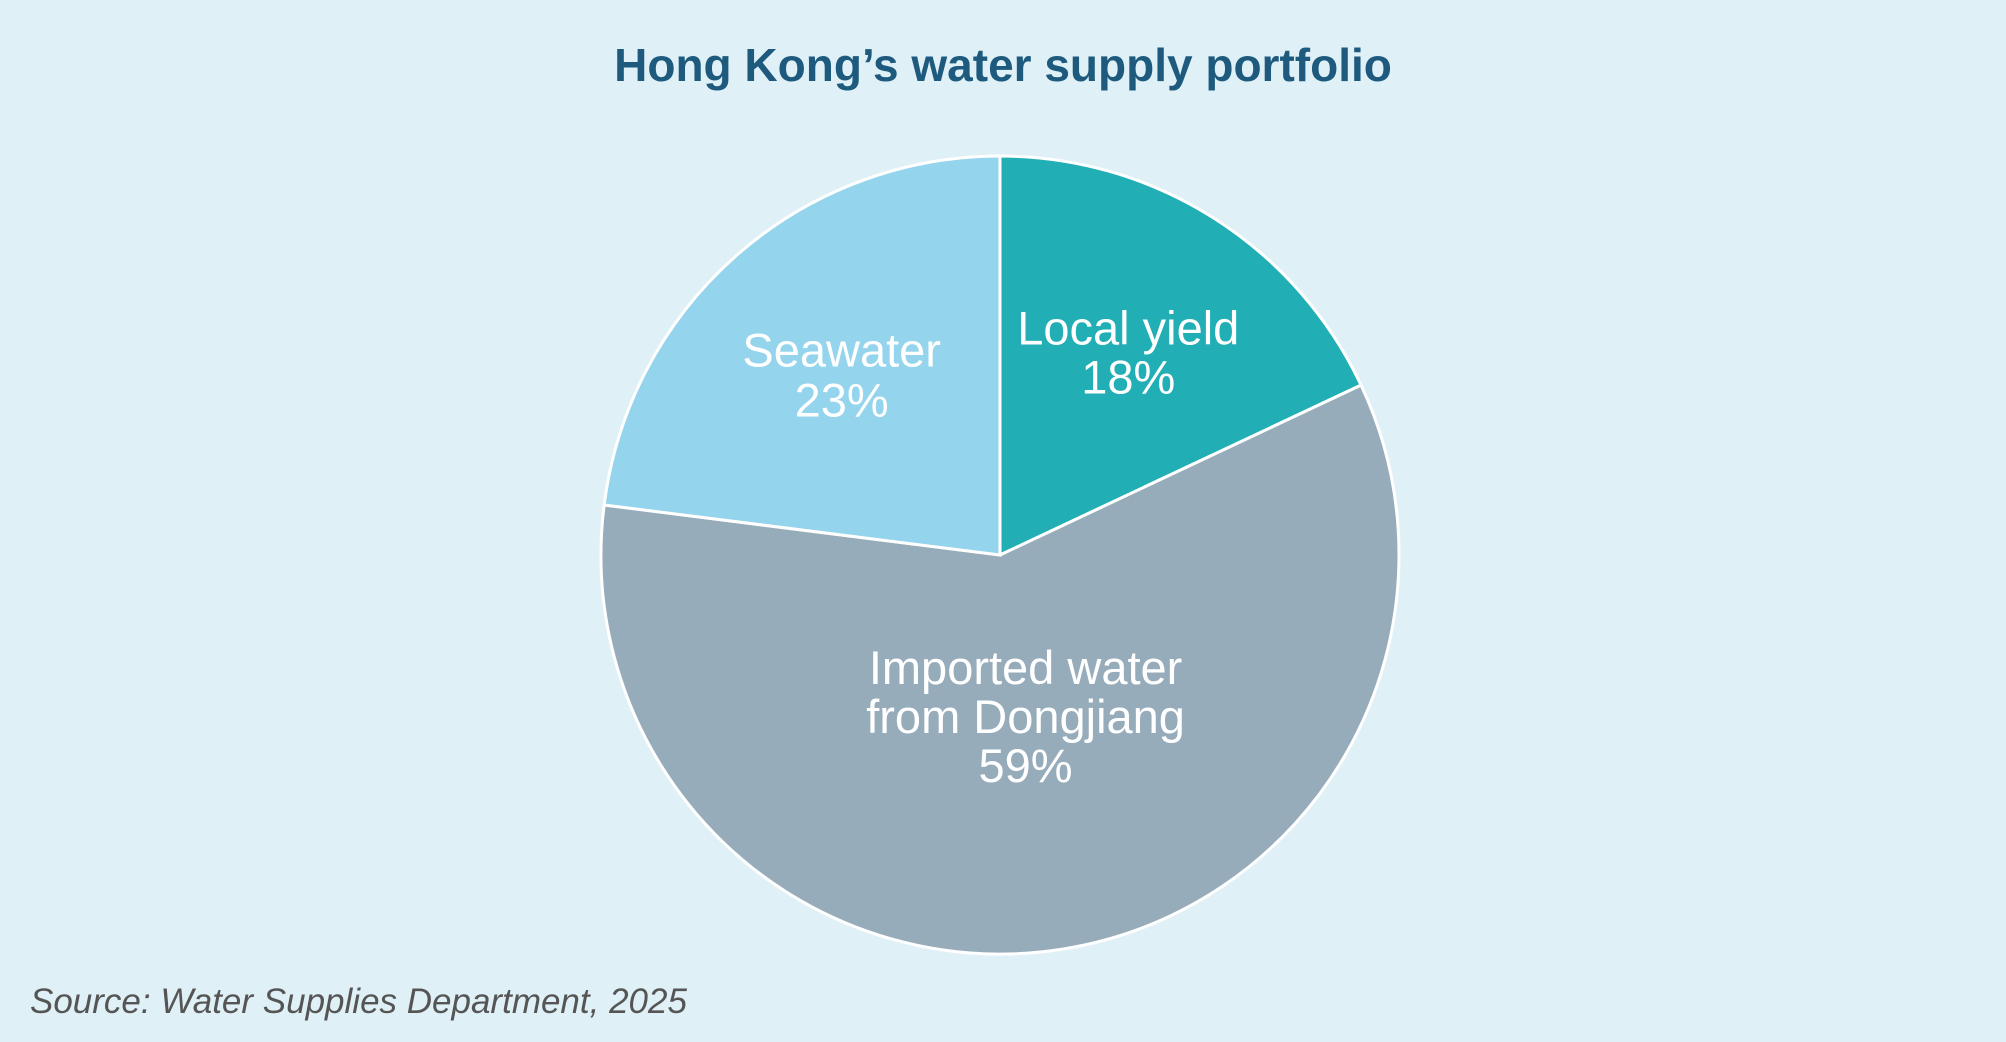 The image size is (2006, 1042). I want to click on category-label: Imported water from Dongjiang, so click(1025, 691).